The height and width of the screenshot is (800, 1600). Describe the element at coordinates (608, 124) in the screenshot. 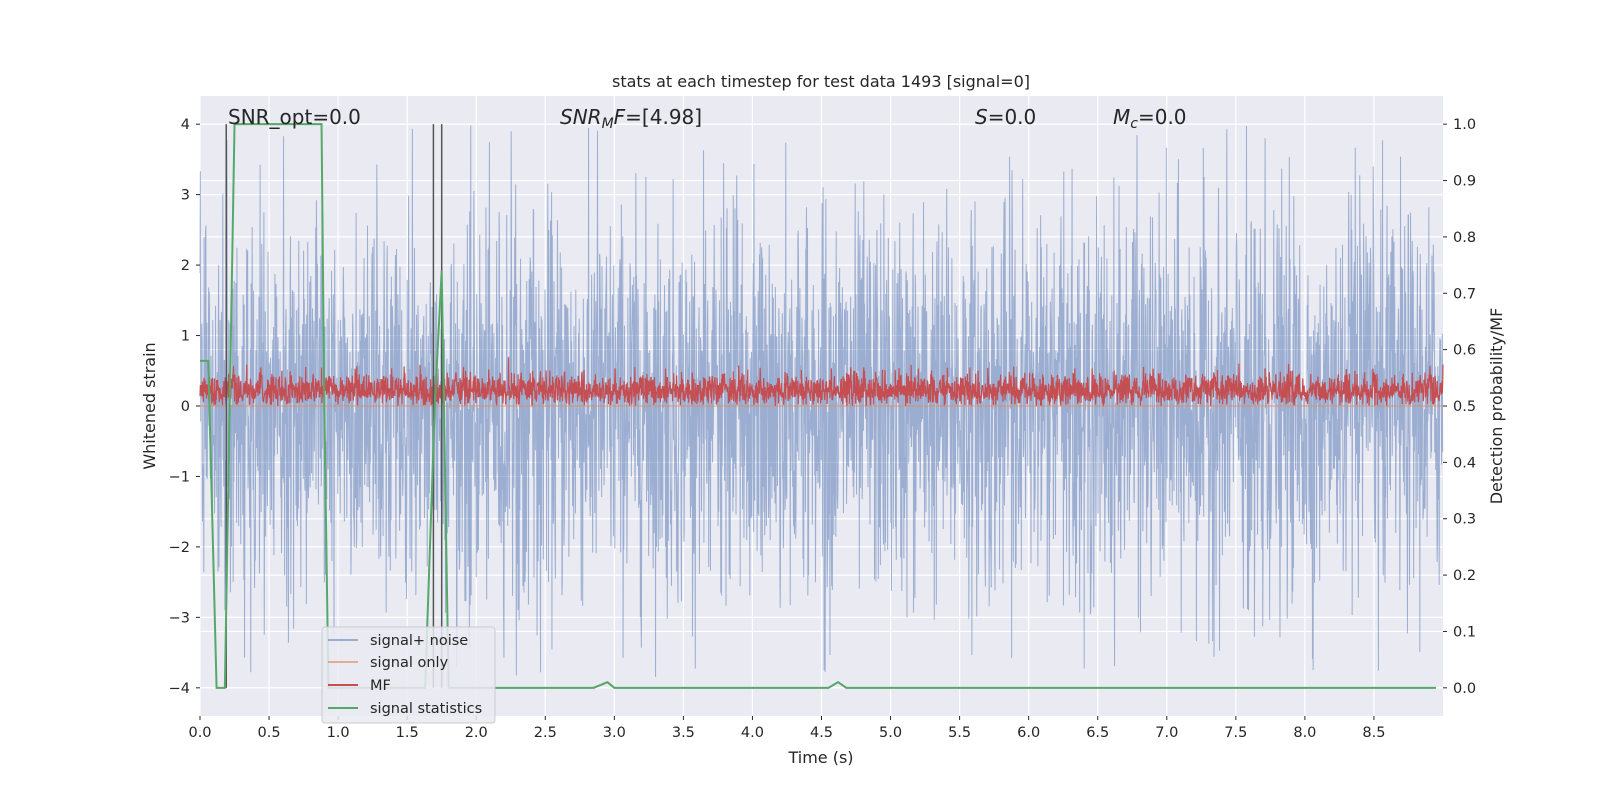

I see `annotation-snr-mf-subscript: M` at that location.